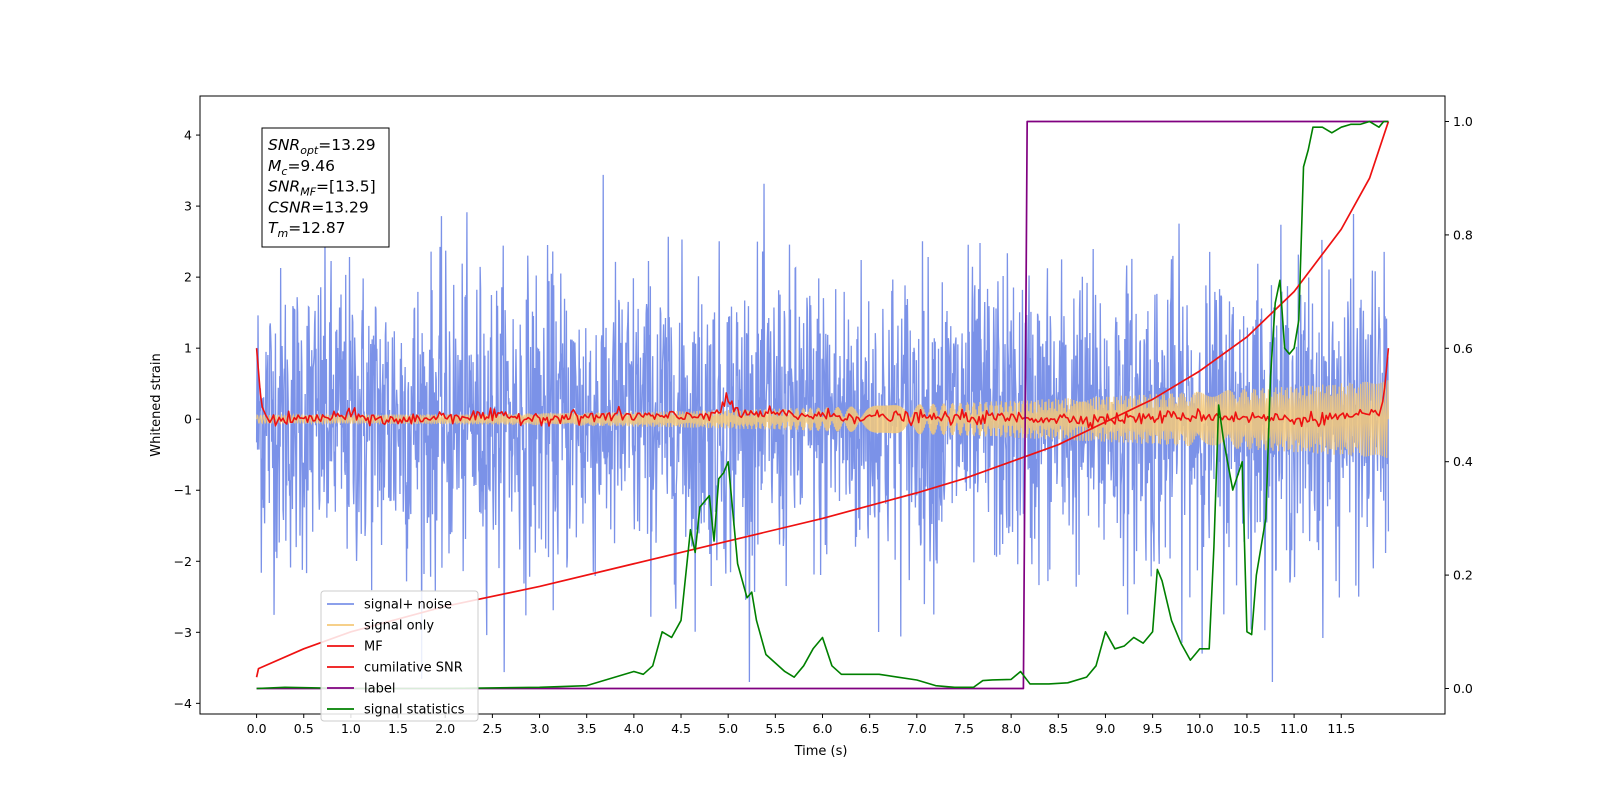 Image resolution: width=1600 pixels, height=800 pixels. What do you see at coordinates (1341, 728) in the screenshot?
I see `x-tick-label: 11.5` at bounding box center [1341, 728].